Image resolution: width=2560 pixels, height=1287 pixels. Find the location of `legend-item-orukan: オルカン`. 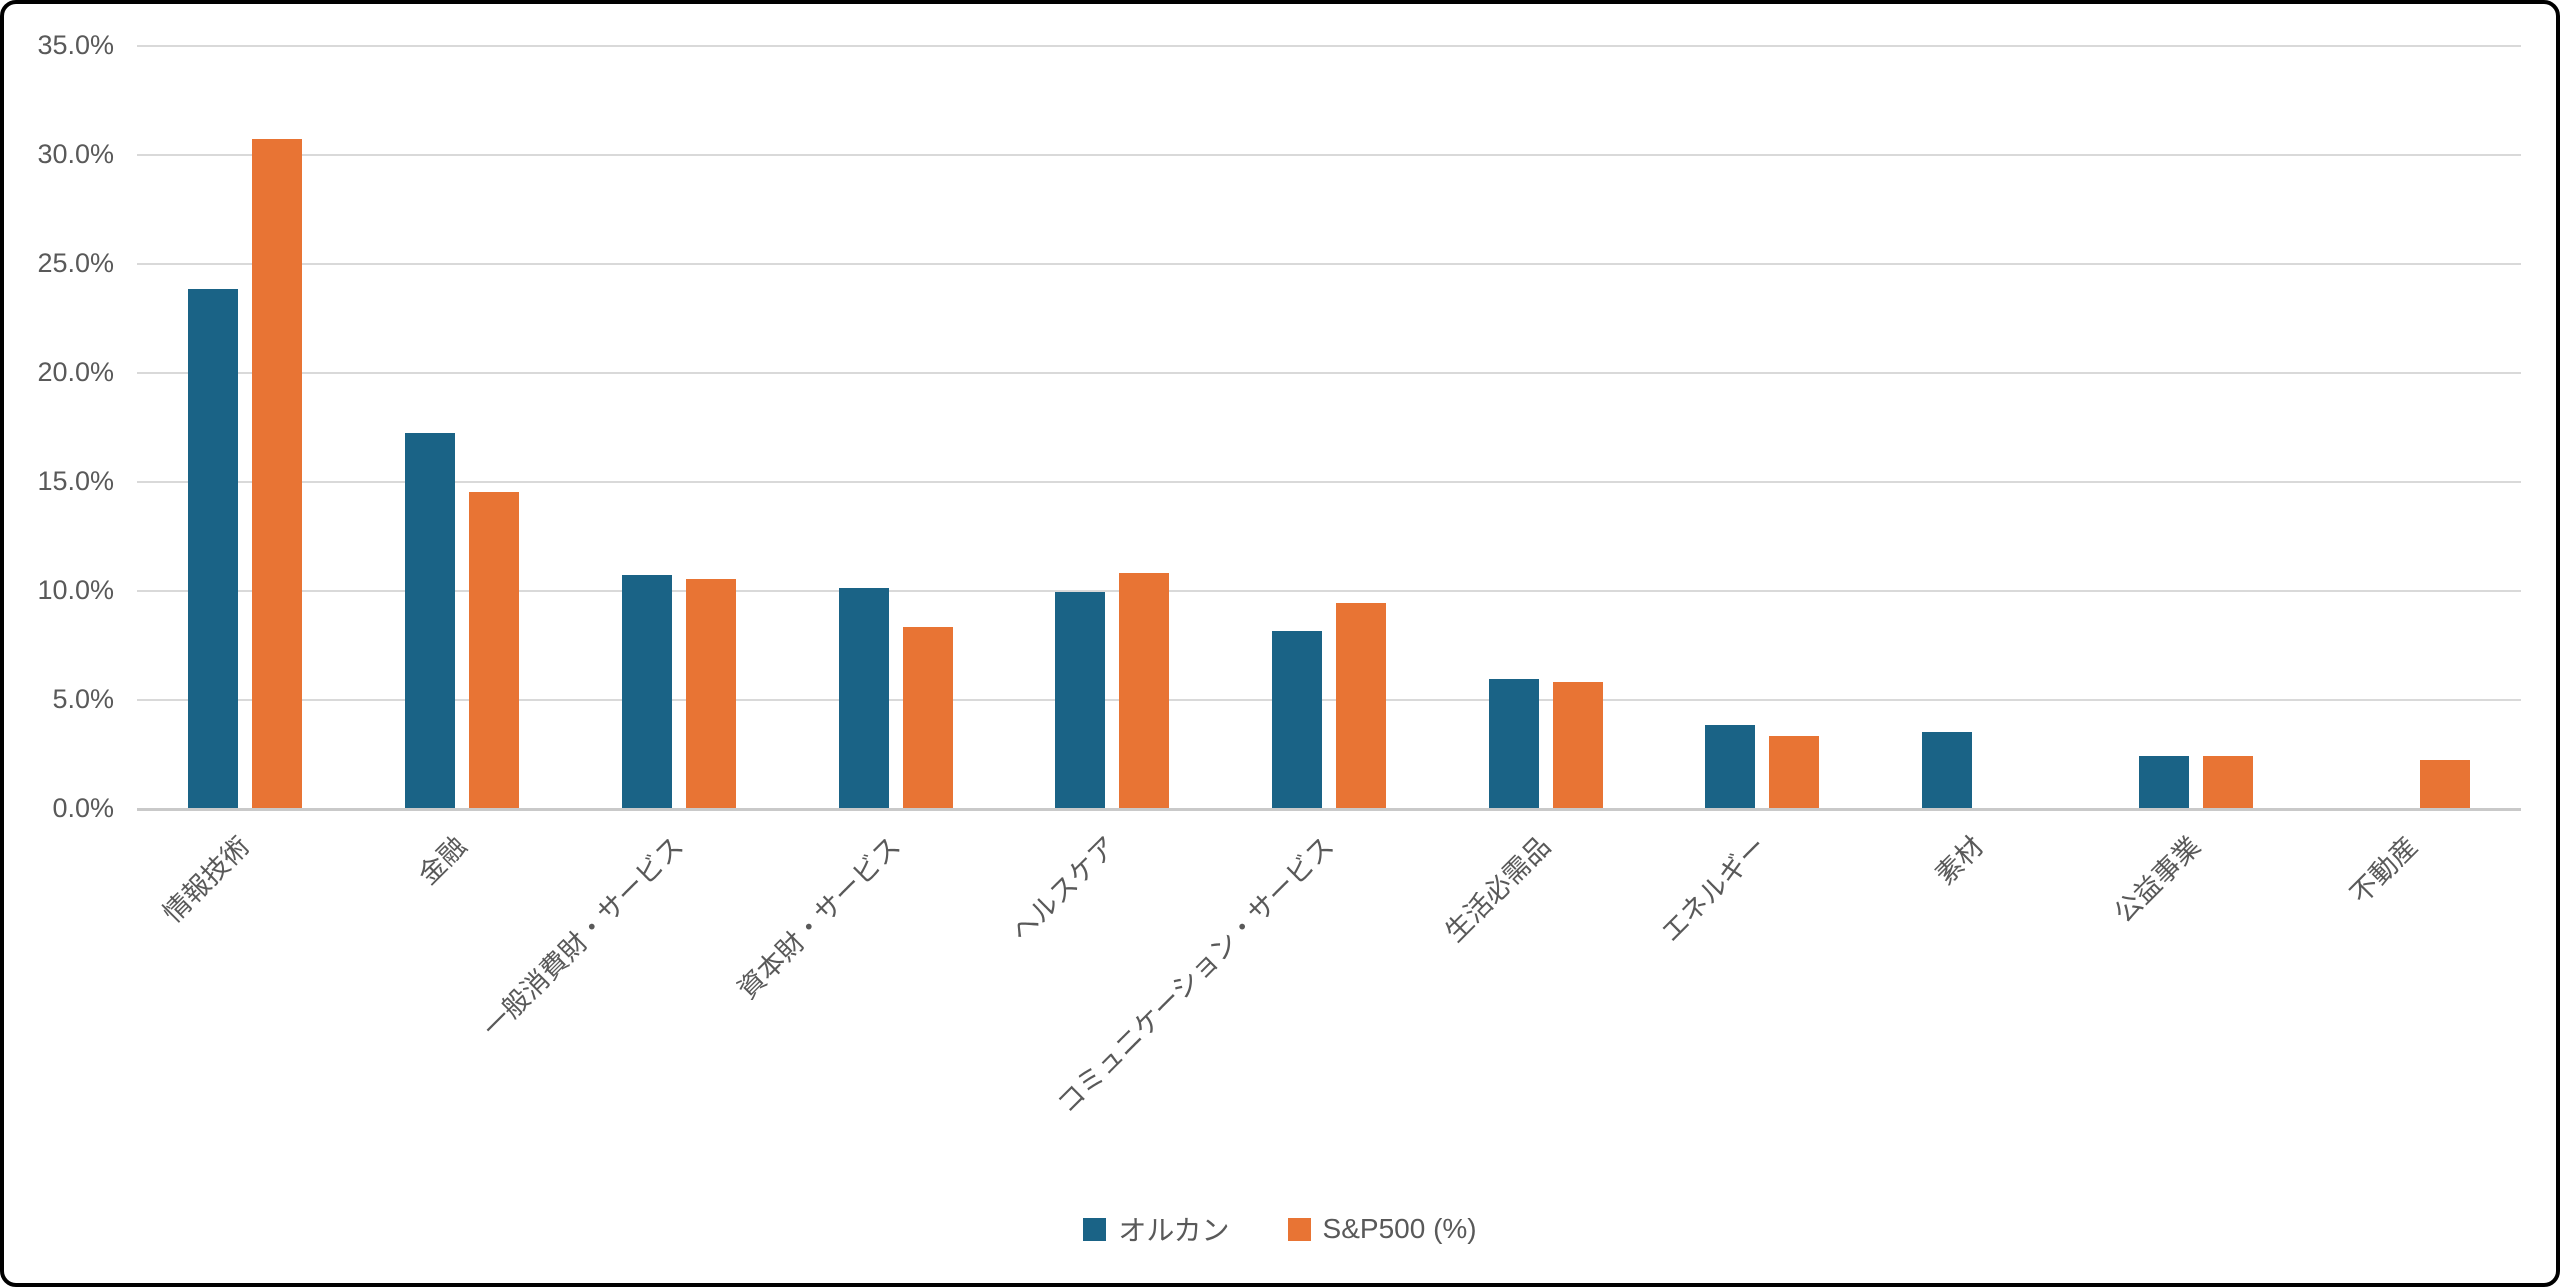

legend-item-orukan: オルカン is located at coordinates (1156, 1229).